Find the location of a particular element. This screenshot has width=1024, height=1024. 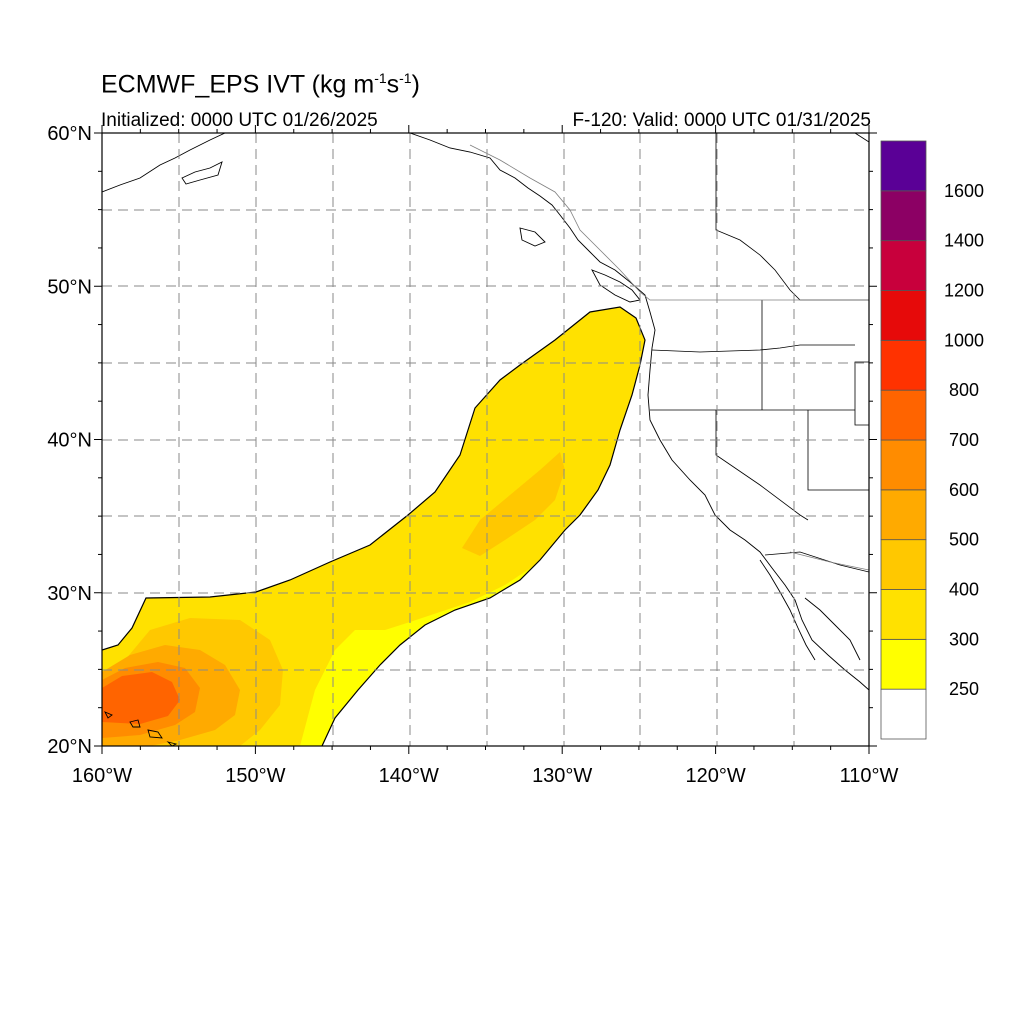

colorbar-label: 700 is located at coordinates (964, 440).